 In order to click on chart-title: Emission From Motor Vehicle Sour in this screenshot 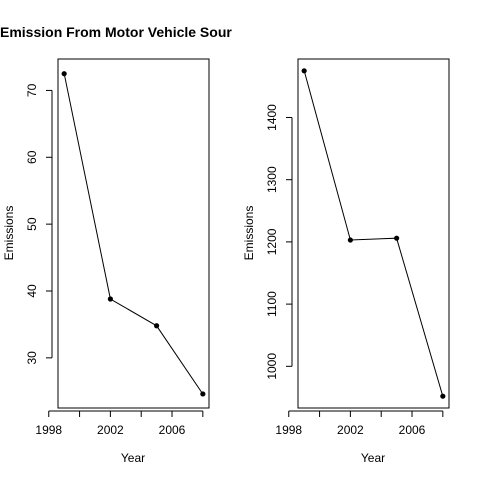, I will do `click(116, 32)`.